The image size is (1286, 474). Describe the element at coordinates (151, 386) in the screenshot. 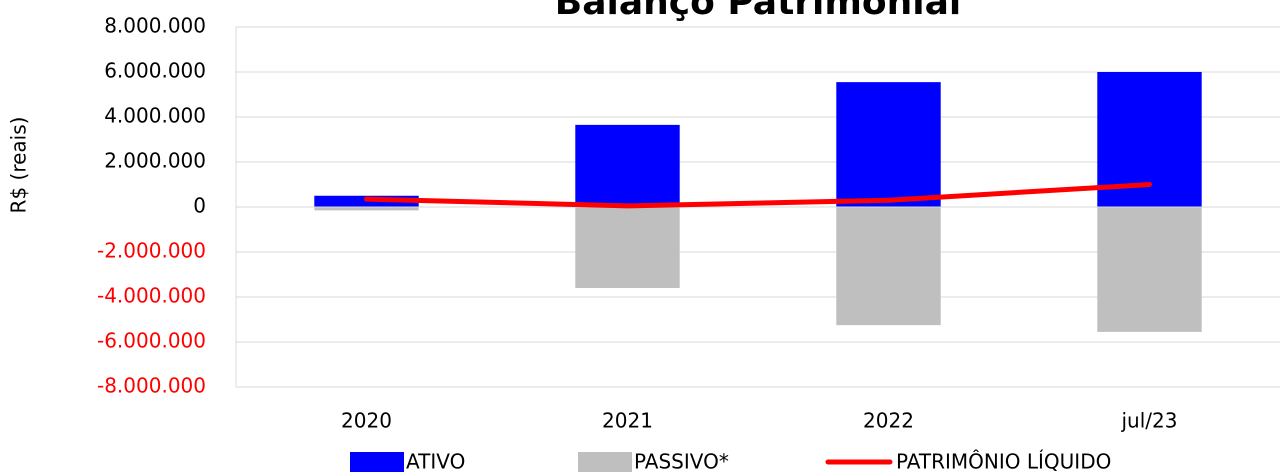

I see `y-tick-label: -8.000.000` at that location.